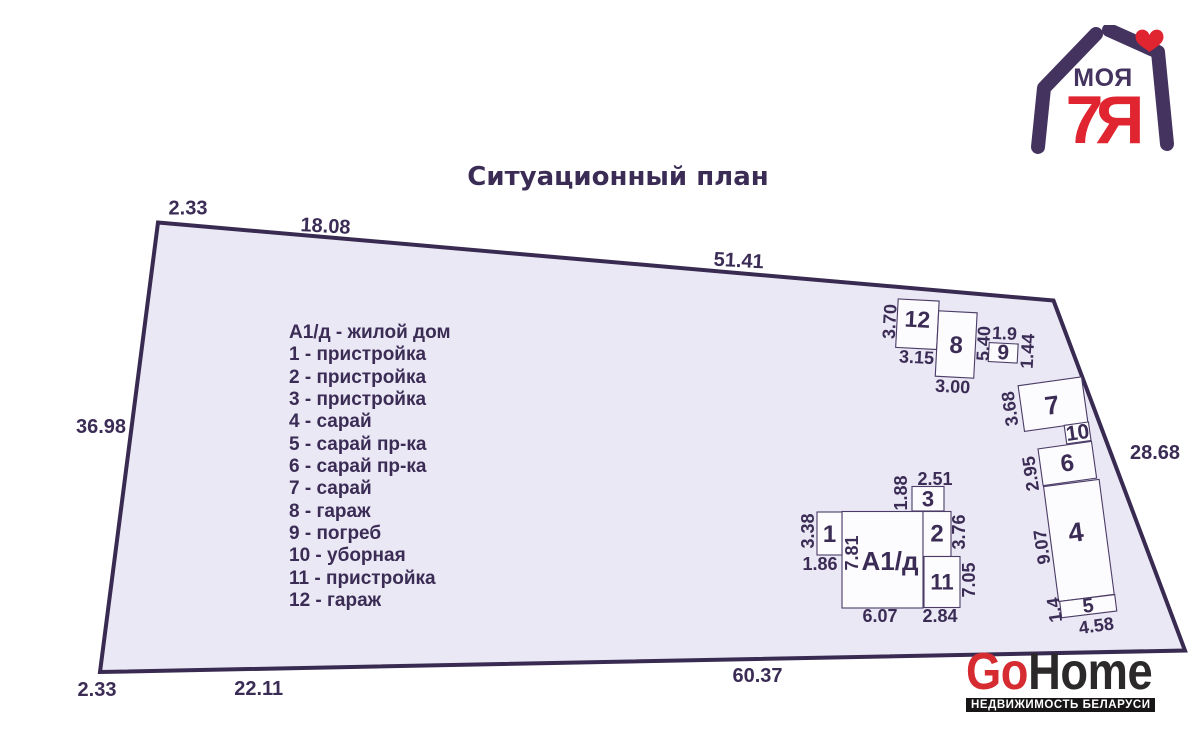 The height and width of the screenshot is (742, 1200). I want to click on legend-item: 12 - гараж, so click(335, 601).